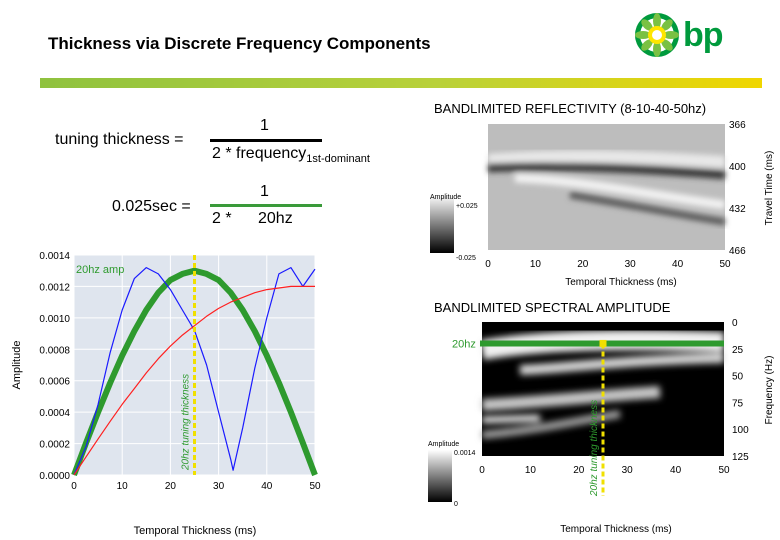 Image resolution: width=780 pixels, height=540 pixels. Describe the element at coordinates (552, 307) in the screenshot. I see `spectral-title: BANDLIMITED SPECTRAL AMPLITUDE` at that location.